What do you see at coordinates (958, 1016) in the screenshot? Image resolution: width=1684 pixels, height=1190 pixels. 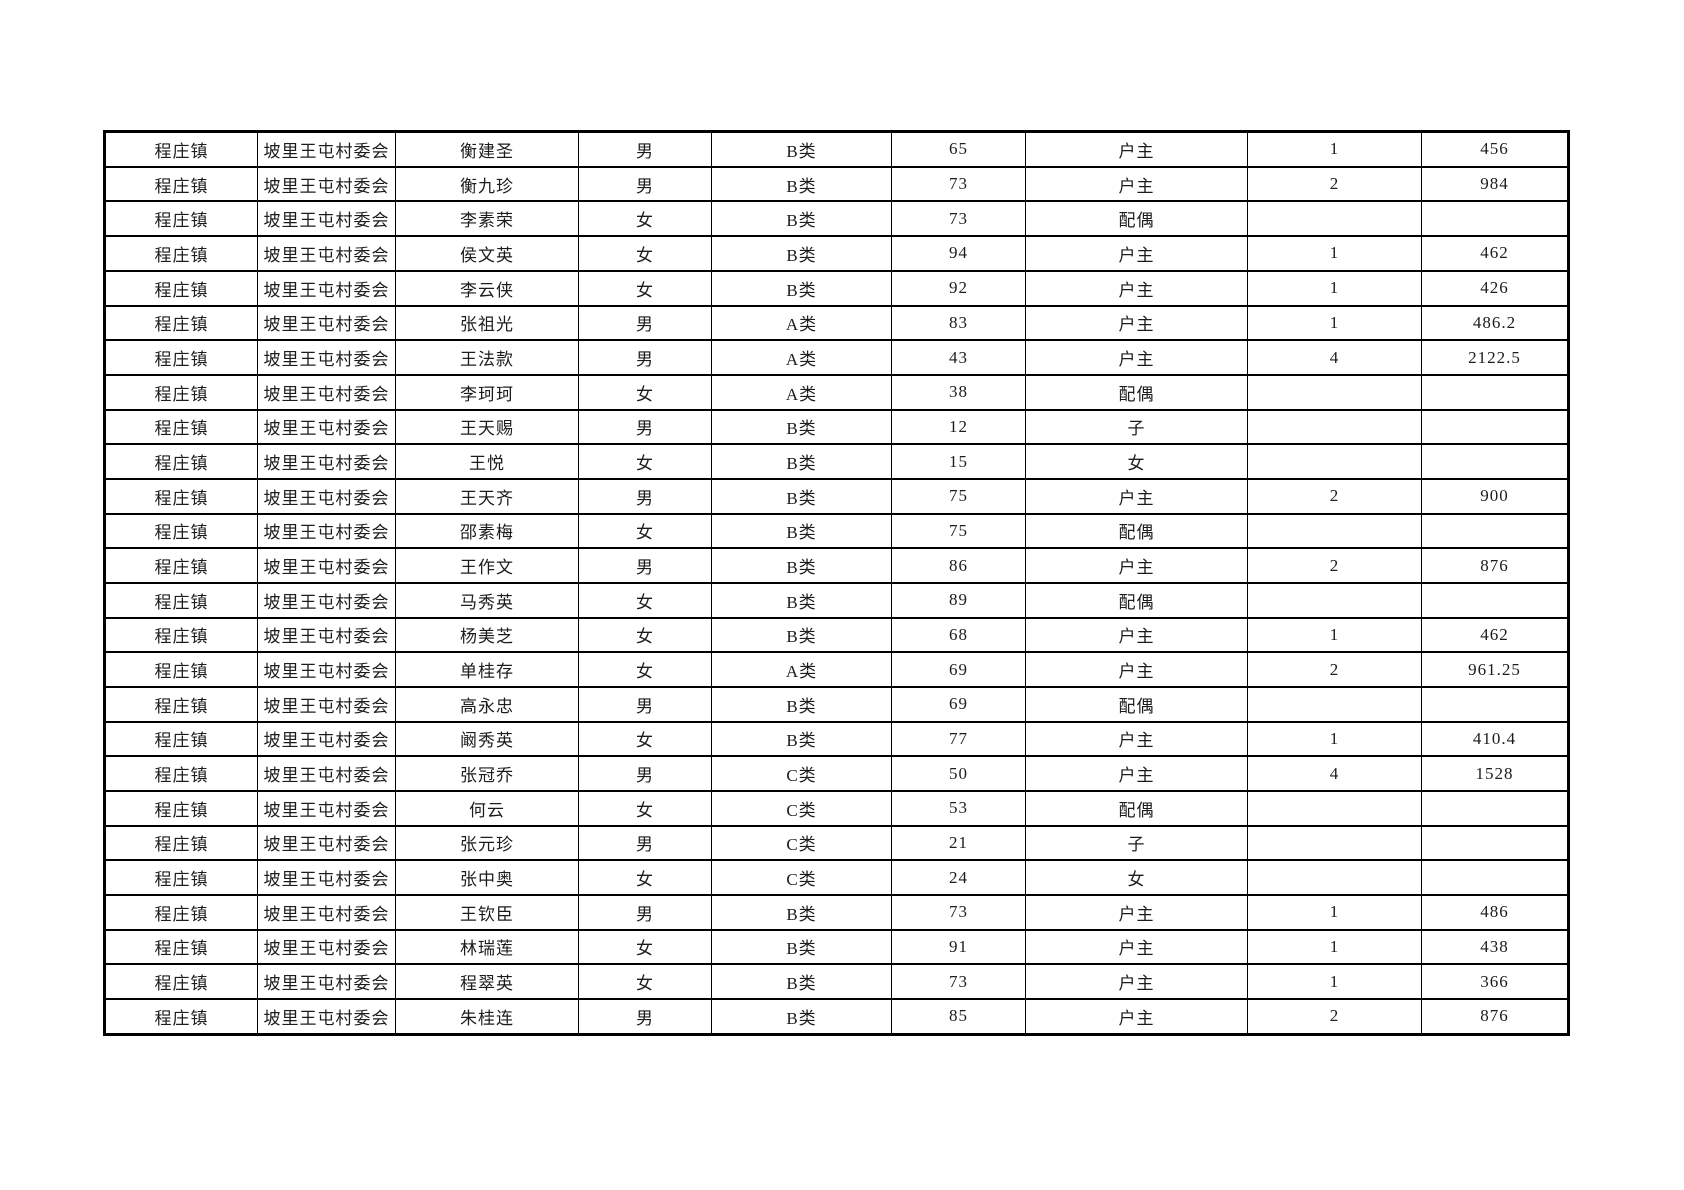 I see `cell-age: 85` at bounding box center [958, 1016].